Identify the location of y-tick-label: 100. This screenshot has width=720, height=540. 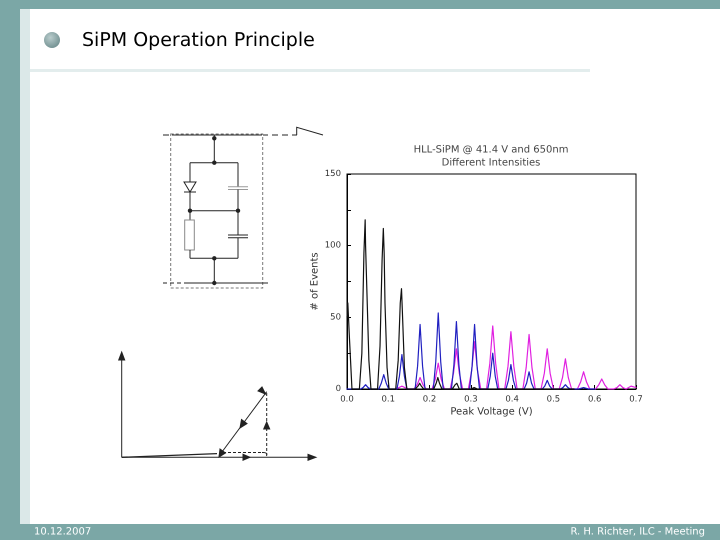
(332, 245).